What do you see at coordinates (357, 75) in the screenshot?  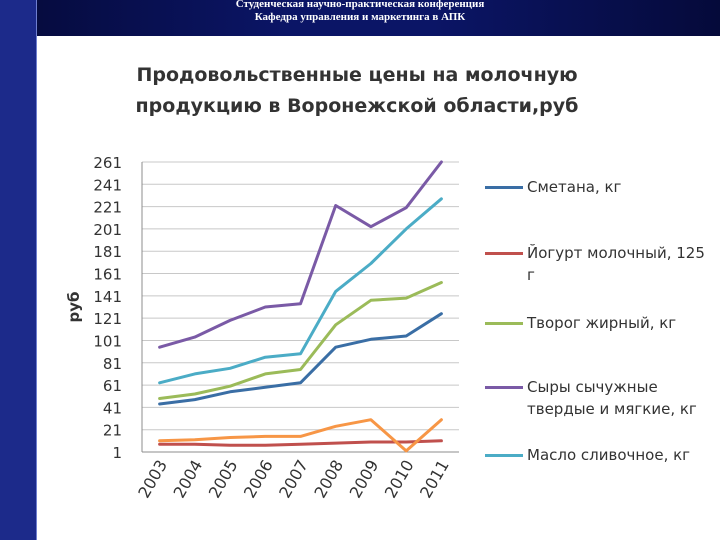 I see `chart-title-line-1: Продовольственные цены на молочную` at bounding box center [357, 75].